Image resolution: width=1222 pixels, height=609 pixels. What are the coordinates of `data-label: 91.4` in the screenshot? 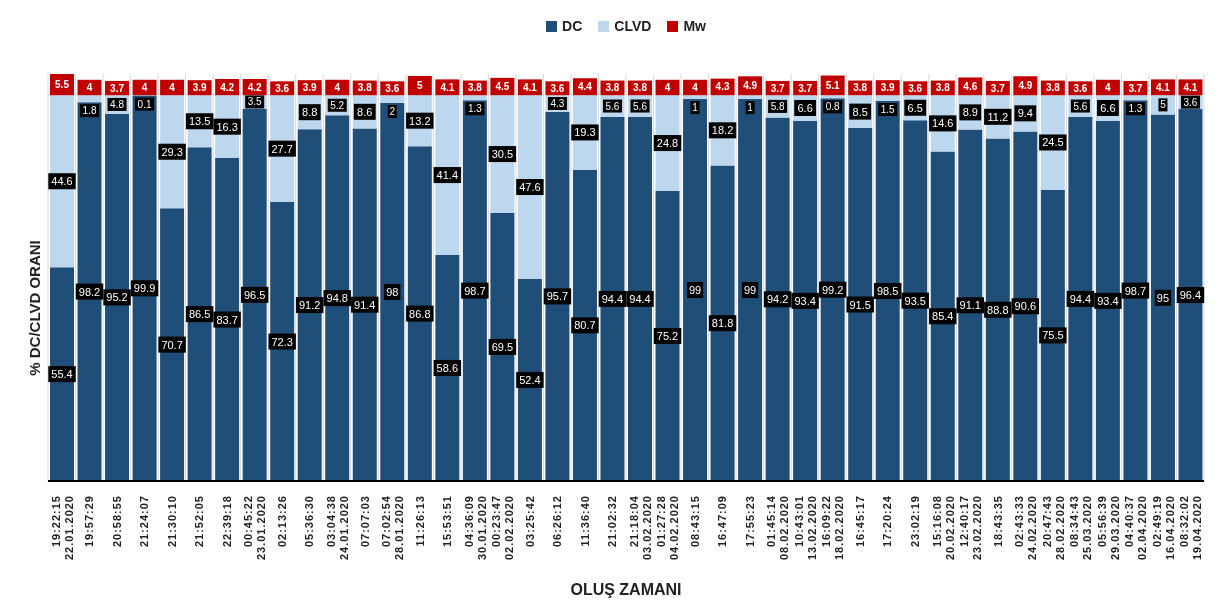 It's located at (365, 304).